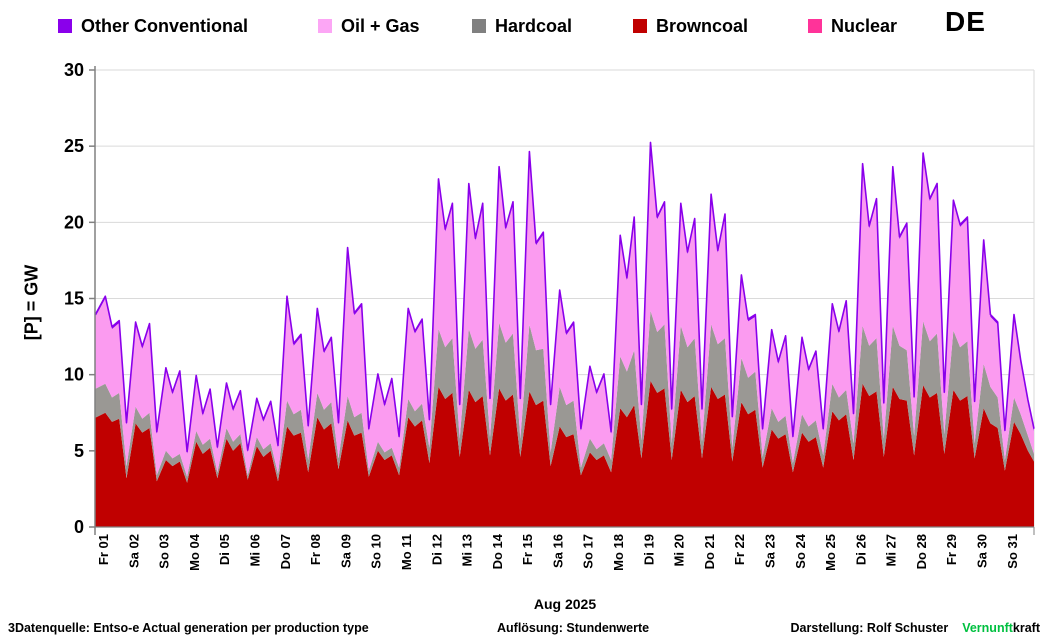  What do you see at coordinates (770, 551) in the screenshot?
I see `svg-text: Sa 23` at bounding box center [770, 551].